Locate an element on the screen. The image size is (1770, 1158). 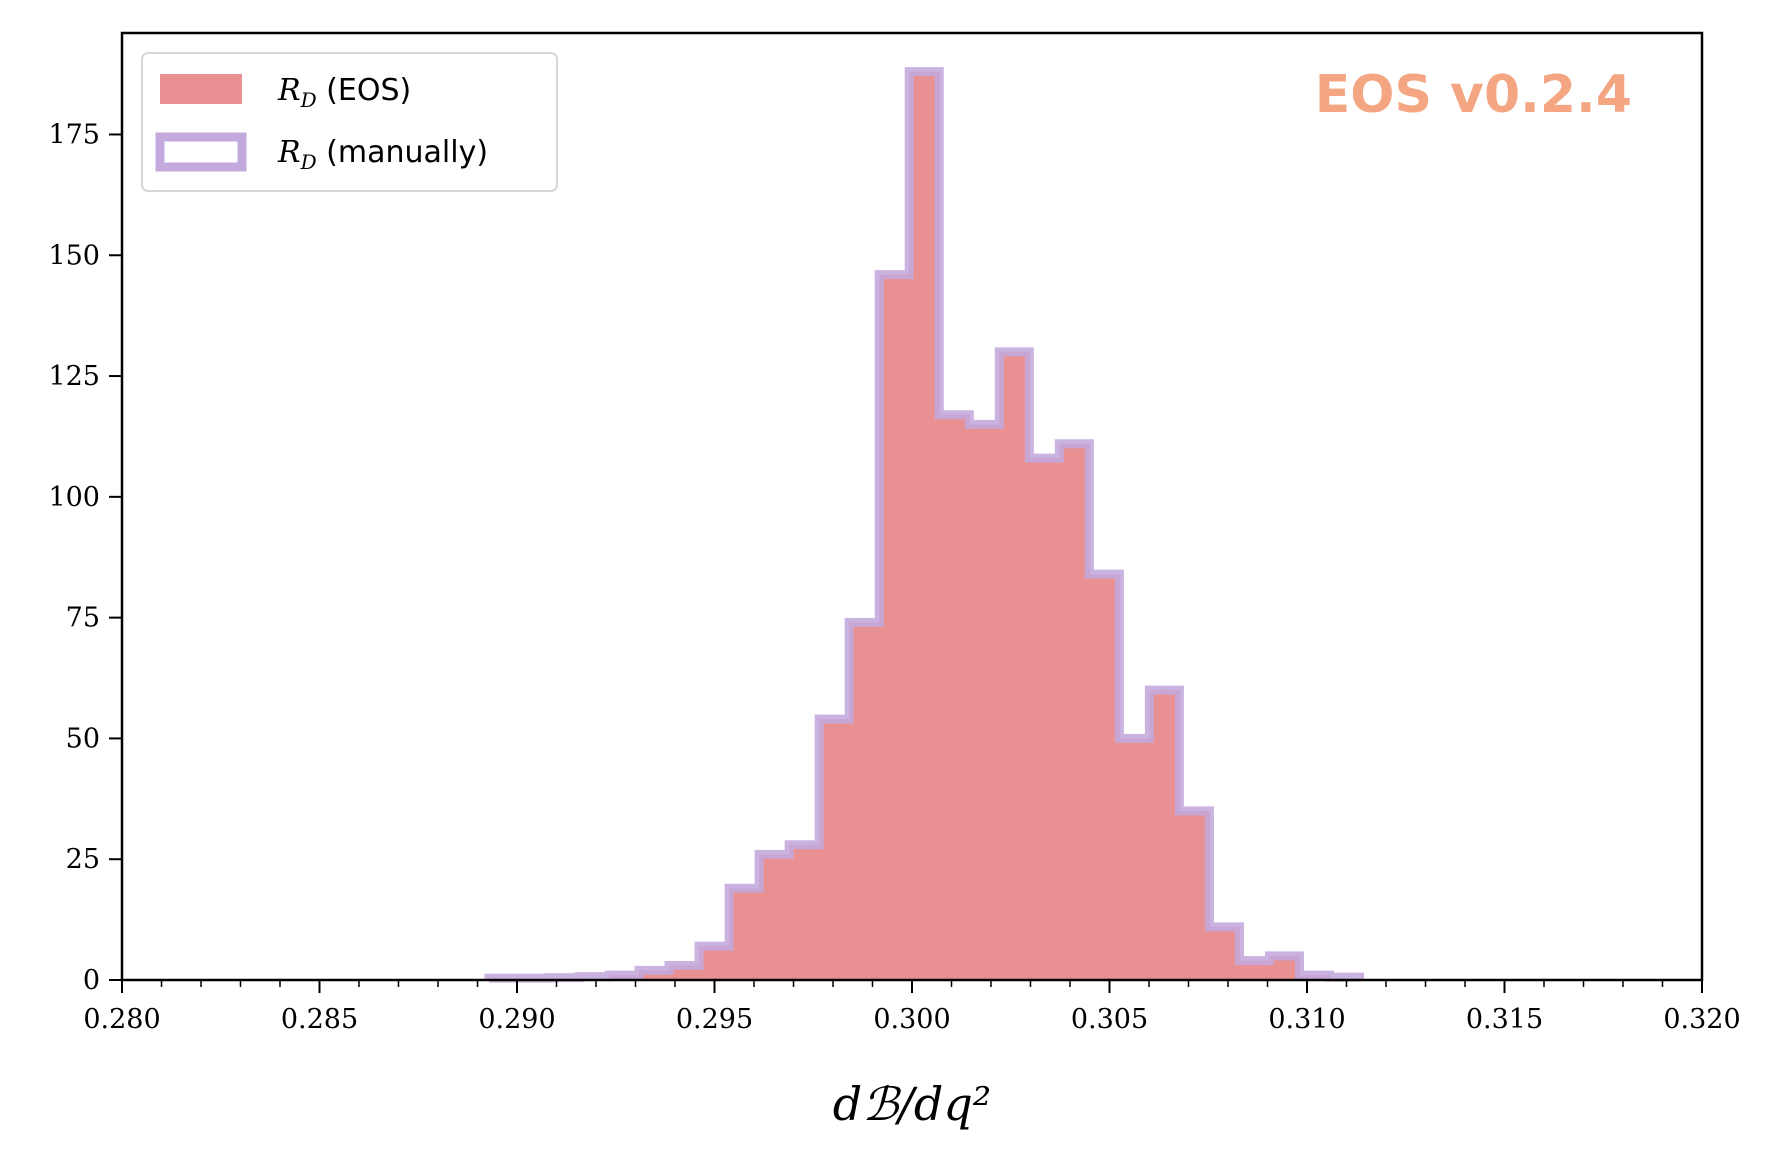
x-tick-label: 0.315 is located at coordinates (1504, 1019).